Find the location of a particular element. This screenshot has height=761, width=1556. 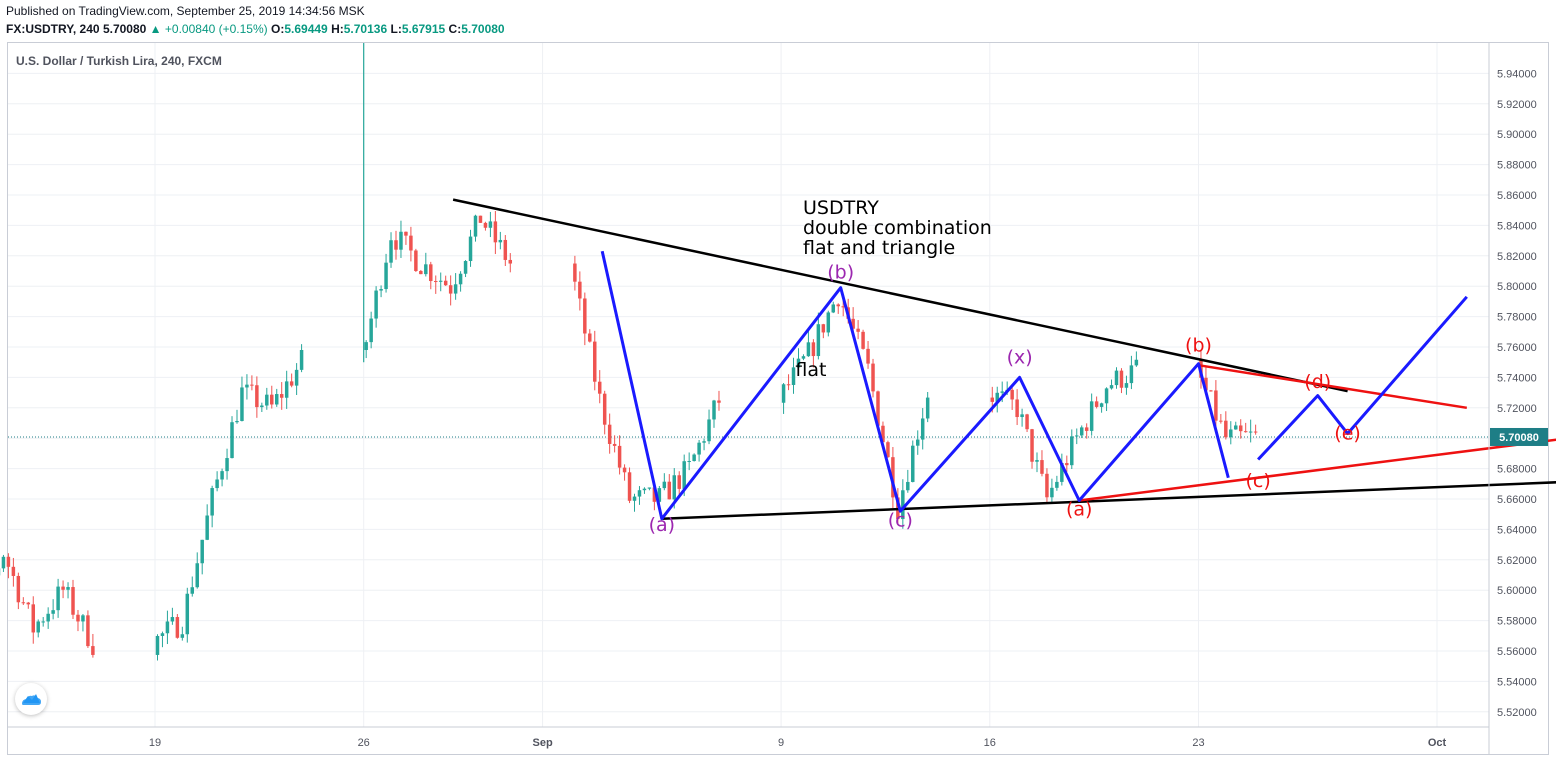

y-tick-label: 5.86000 is located at coordinates (1517, 196).